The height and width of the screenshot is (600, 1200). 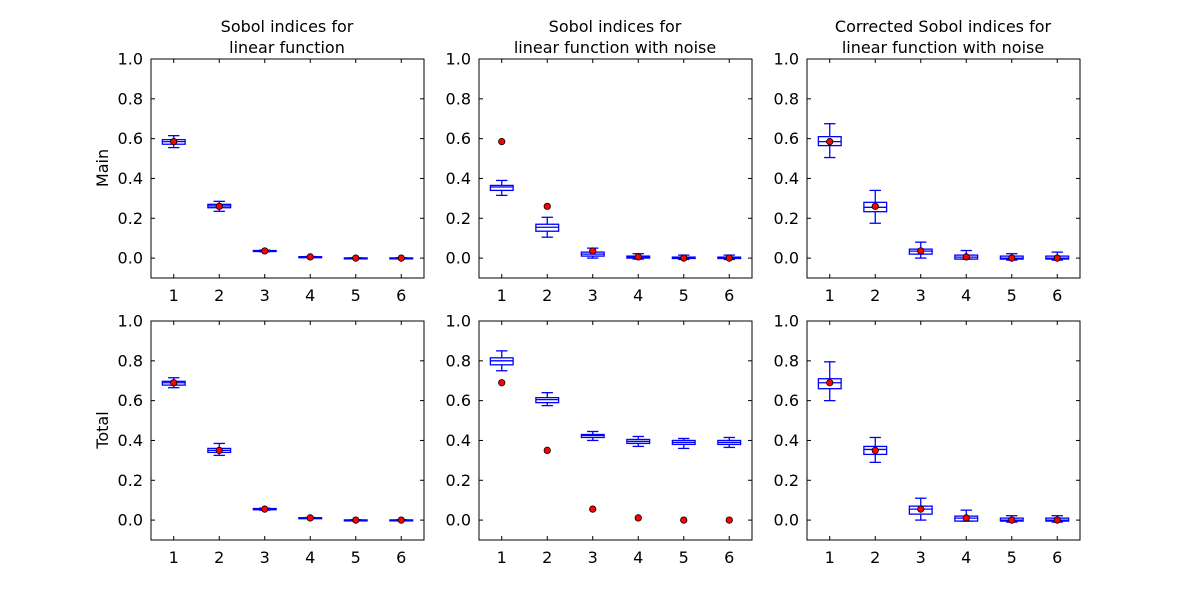 What do you see at coordinates (287, 47) in the screenshot?
I see `title-col-1-line-2: linear function` at bounding box center [287, 47].